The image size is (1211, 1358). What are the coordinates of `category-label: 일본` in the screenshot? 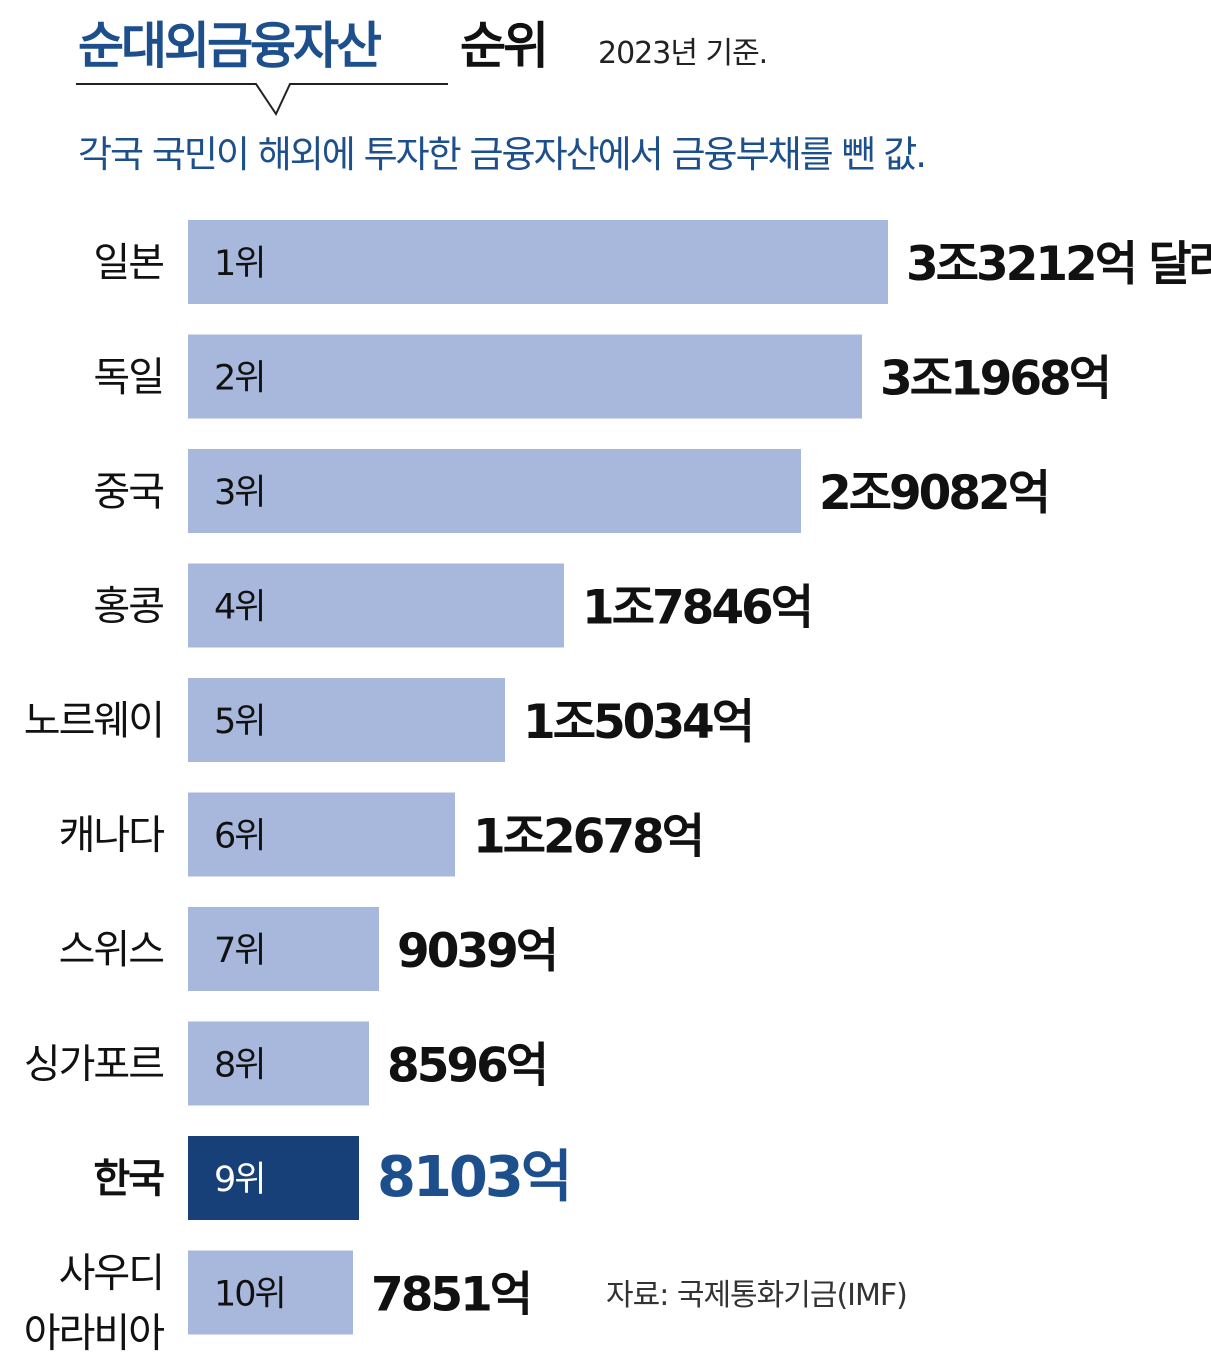 It's located at (128, 263).